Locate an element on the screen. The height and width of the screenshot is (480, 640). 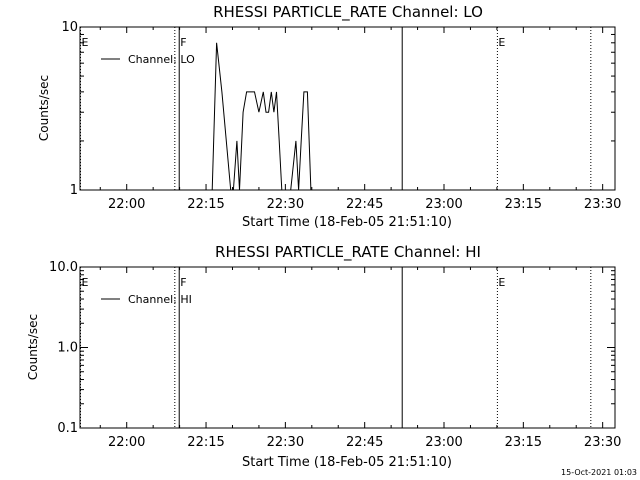
lo-x-tick-label: 22:15 is located at coordinates (205, 204).